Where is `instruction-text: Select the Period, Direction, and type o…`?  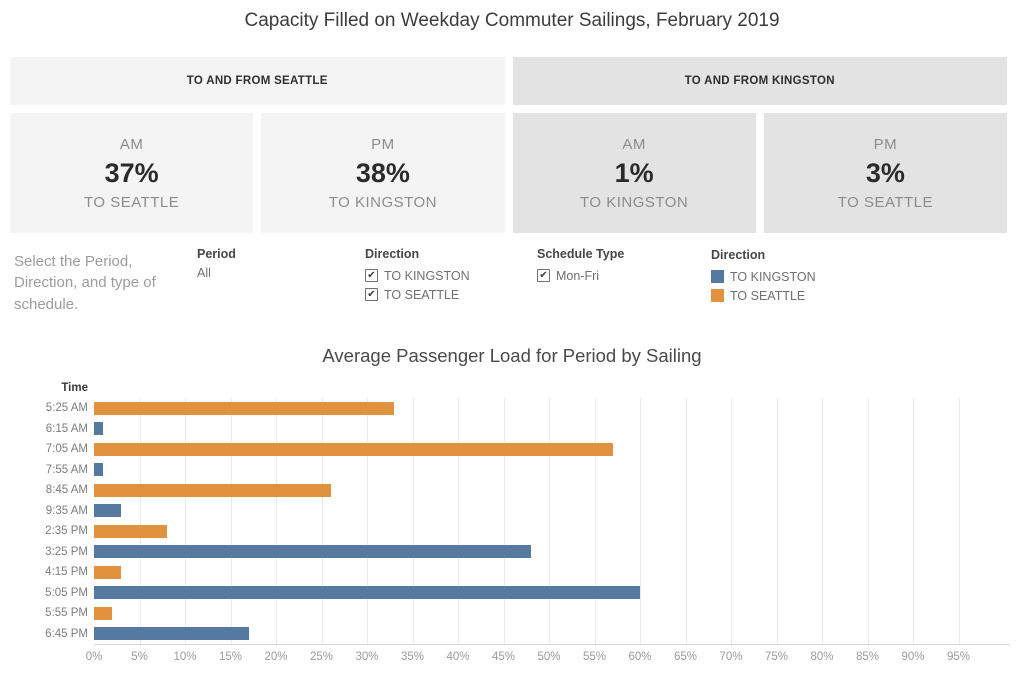
instruction-text: Select the Period, Direction, and type o… is located at coordinates (85, 283).